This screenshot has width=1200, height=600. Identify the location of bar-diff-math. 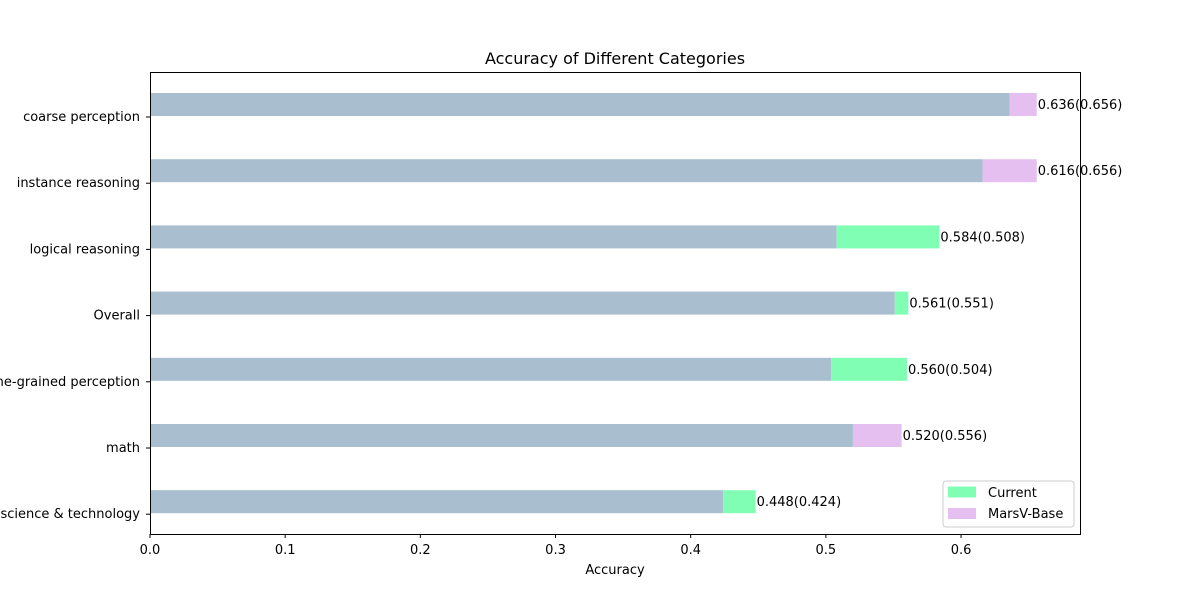
(877, 435).